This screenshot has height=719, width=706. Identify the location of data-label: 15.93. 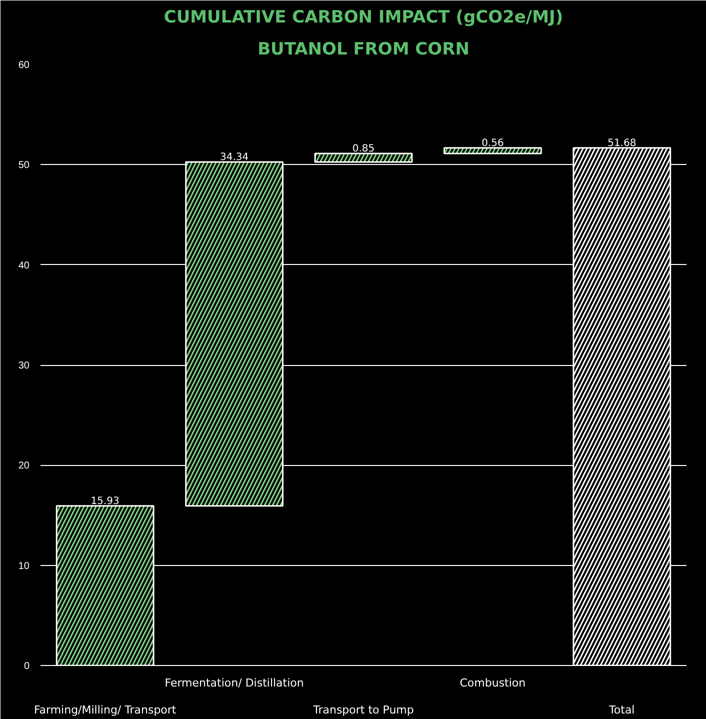
(105, 501).